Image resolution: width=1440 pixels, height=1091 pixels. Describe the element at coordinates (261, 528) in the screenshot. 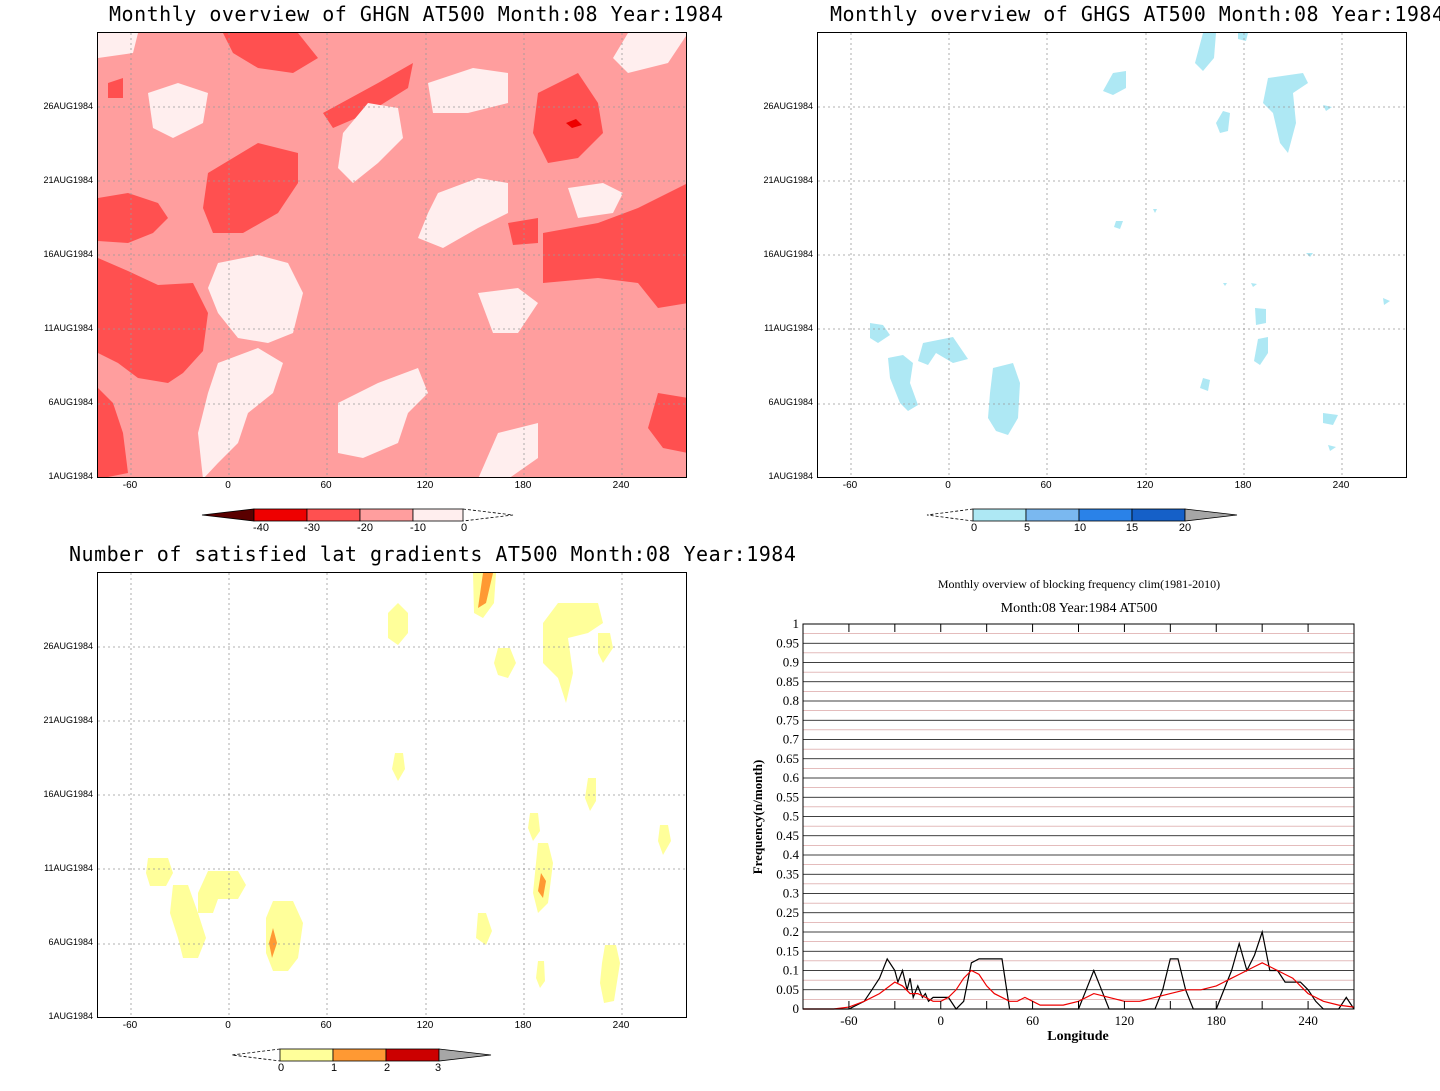

I see `ghgn-colorbar-label: -40` at that location.